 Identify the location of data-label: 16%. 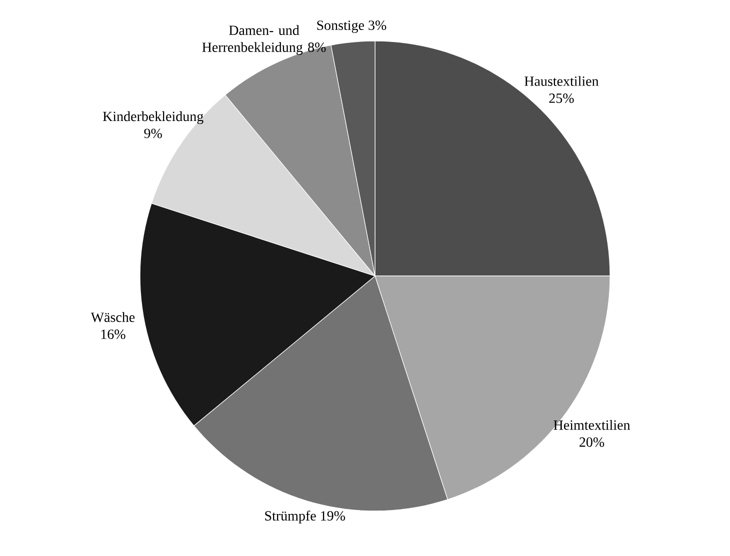
(113, 335).